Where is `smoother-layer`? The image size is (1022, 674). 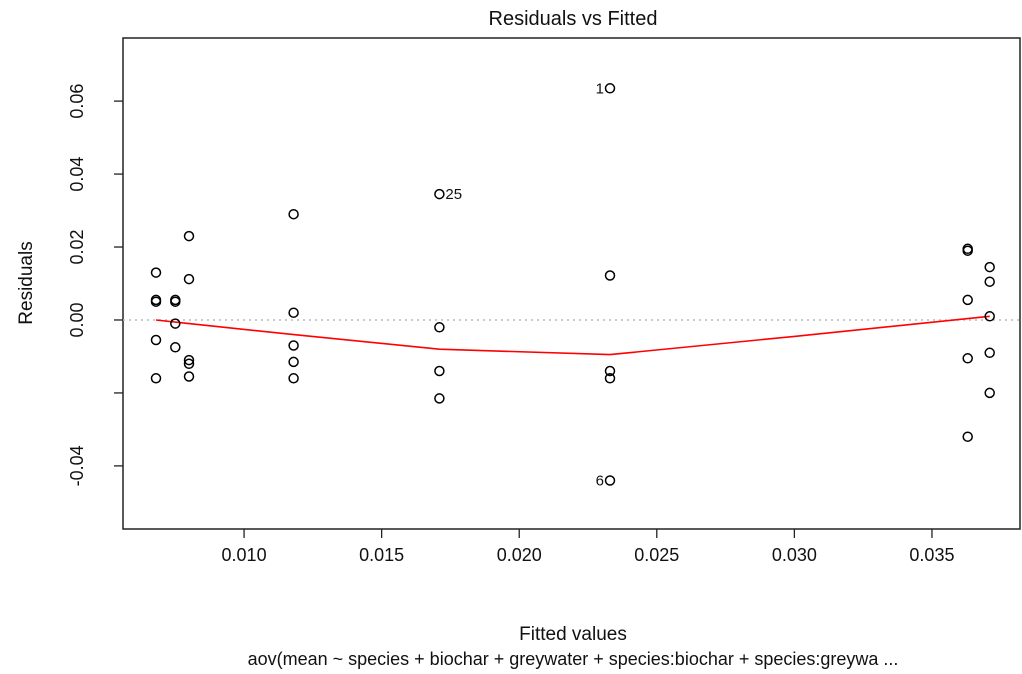 smoother-layer is located at coordinates (572, 335).